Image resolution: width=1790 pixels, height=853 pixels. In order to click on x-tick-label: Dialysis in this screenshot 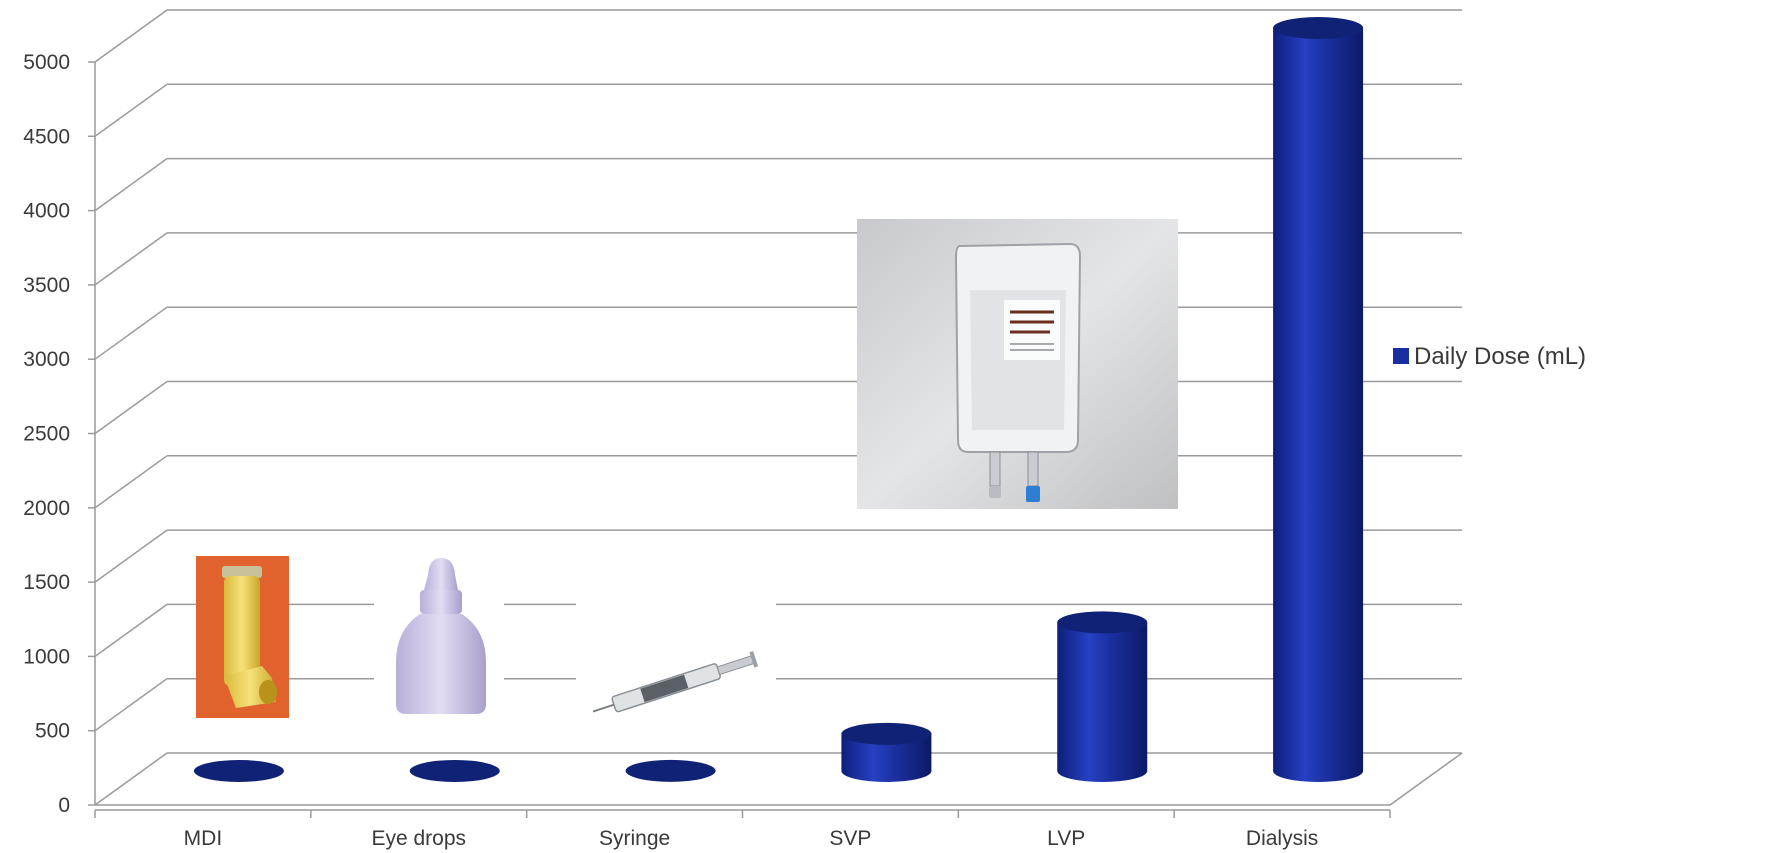, I will do `click(1282, 838)`.